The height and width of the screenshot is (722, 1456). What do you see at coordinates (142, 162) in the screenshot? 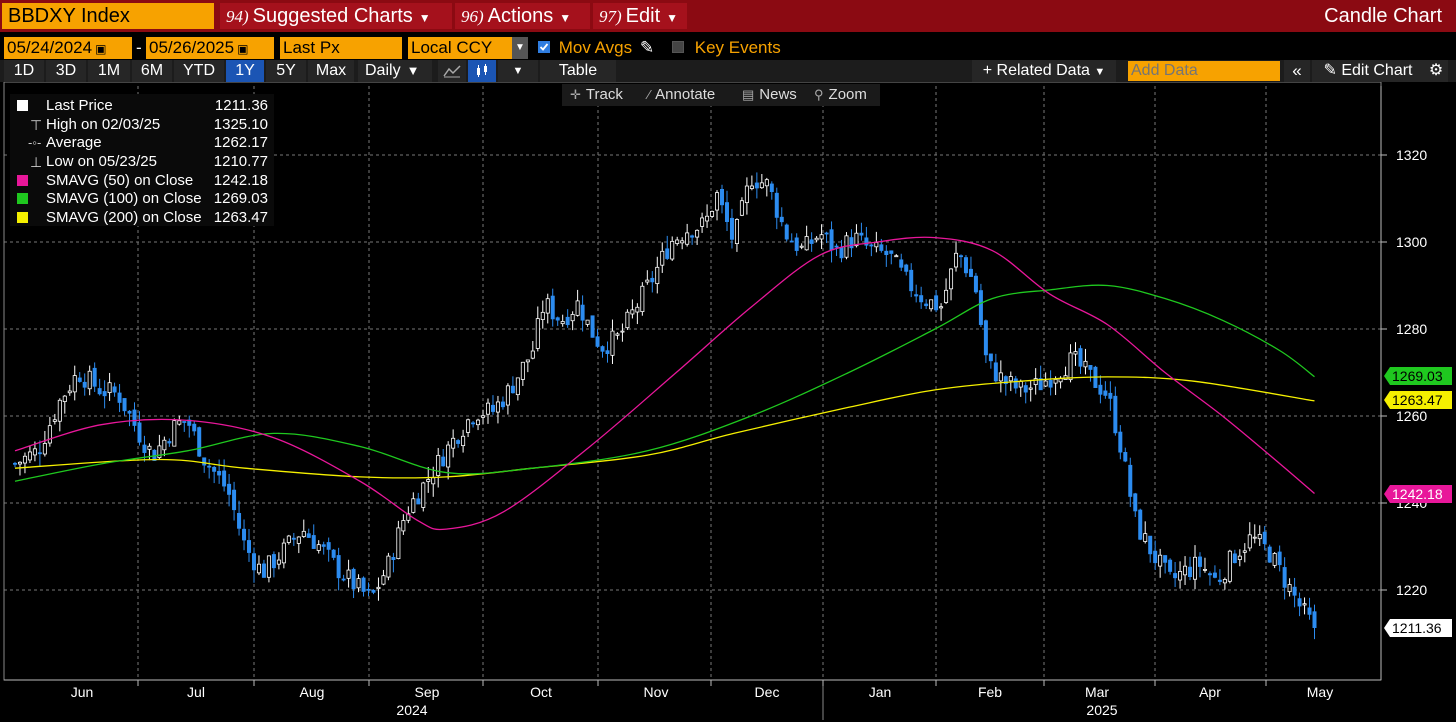
I see `legend-row-low: ⊥ Low on 05/23/25 1210.77` at bounding box center [142, 162].